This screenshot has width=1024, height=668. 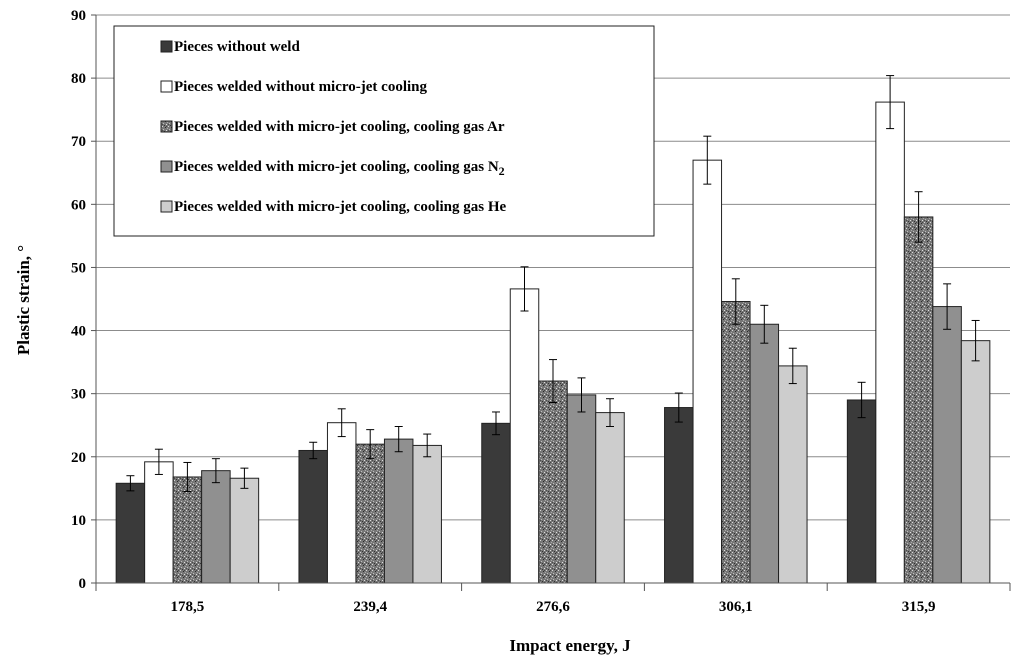 What do you see at coordinates (83, 584) in the screenshot?
I see `y-tick-label: 0` at bounding box center [83, 584].